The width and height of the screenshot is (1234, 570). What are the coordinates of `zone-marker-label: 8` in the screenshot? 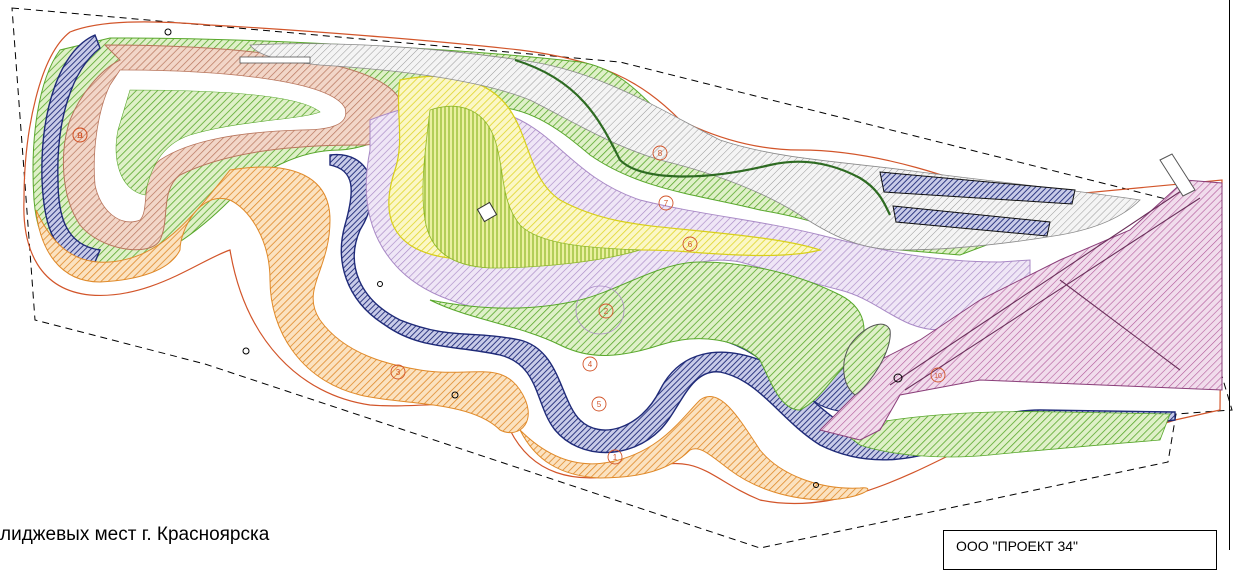 It's located at (660, 153).